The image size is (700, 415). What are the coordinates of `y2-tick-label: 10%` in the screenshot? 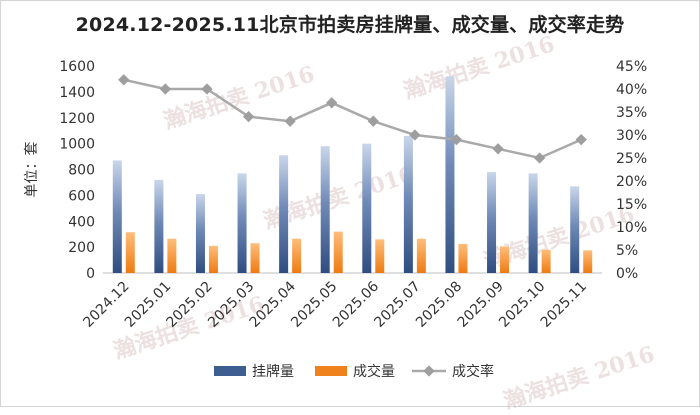 It's located at (631, 228).